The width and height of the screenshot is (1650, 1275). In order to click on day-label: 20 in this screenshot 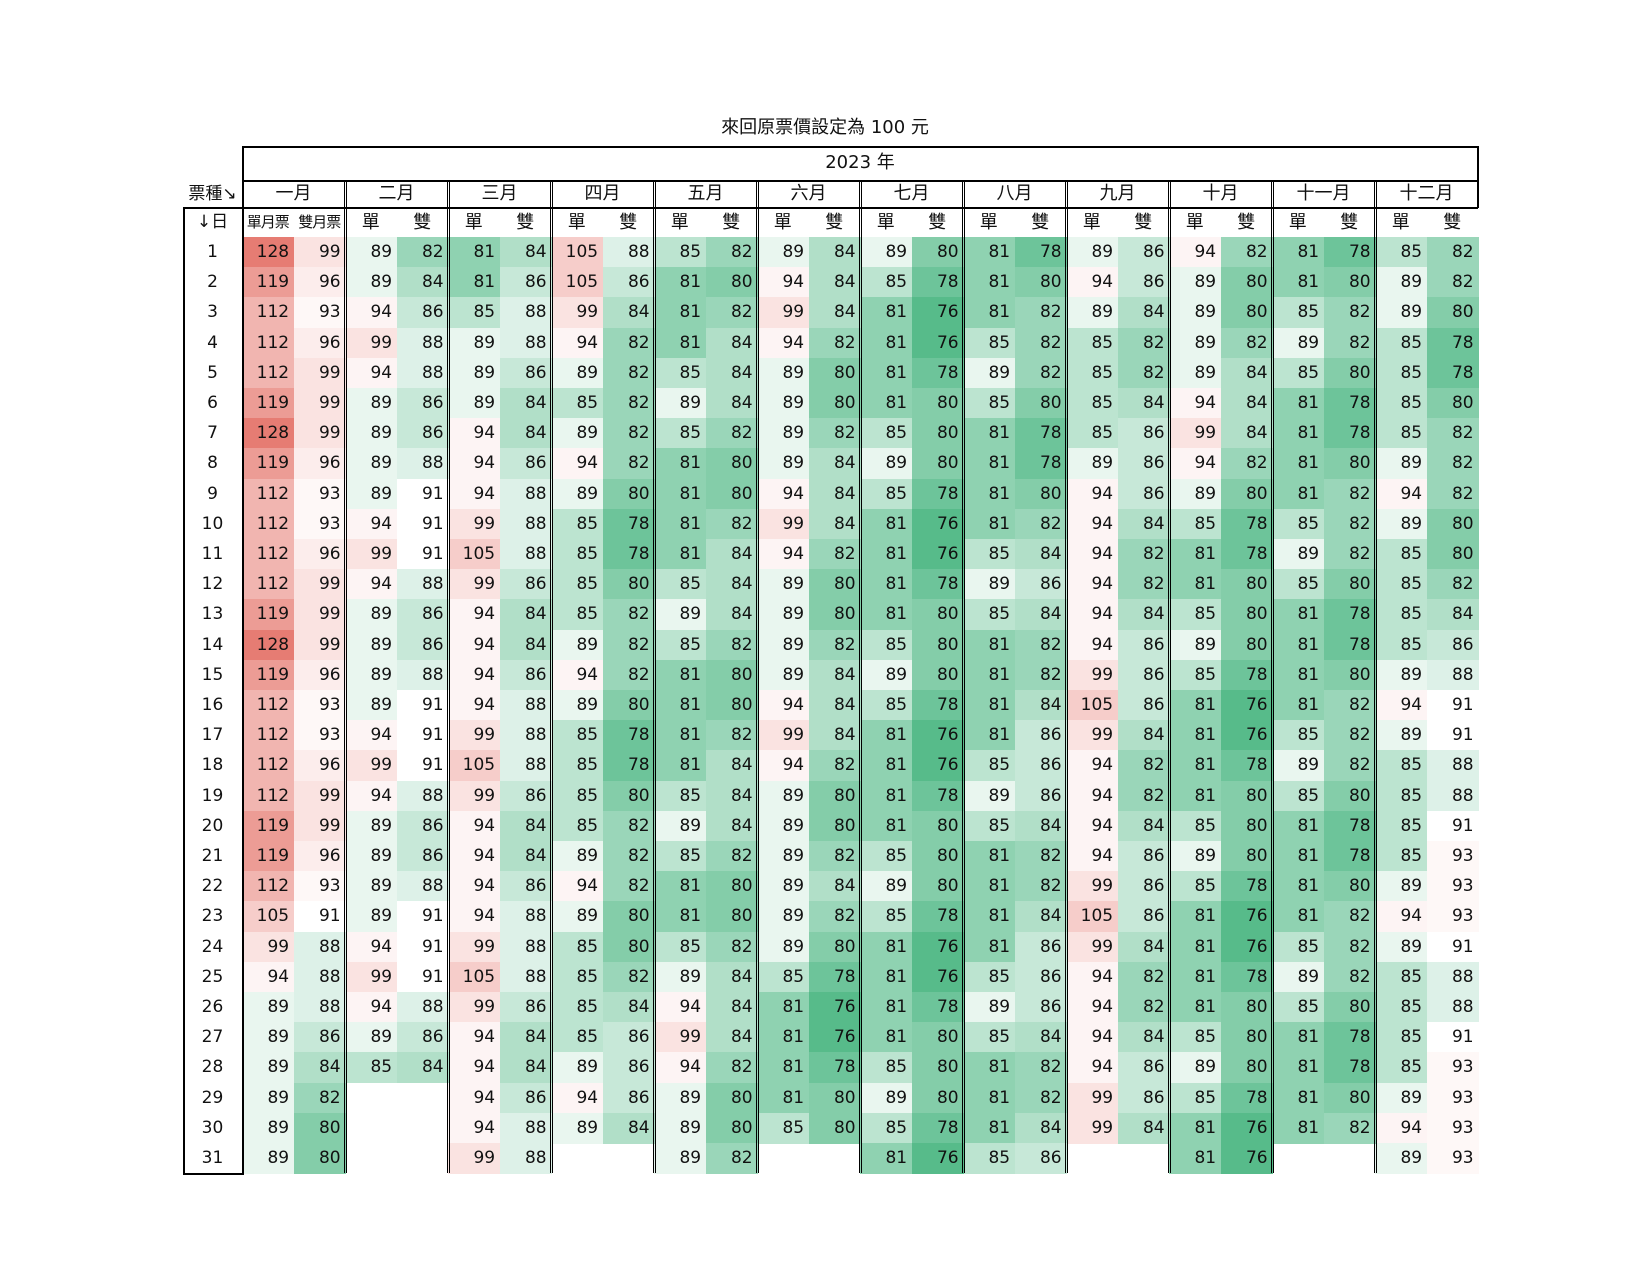, I will do `click(212, 825)`.